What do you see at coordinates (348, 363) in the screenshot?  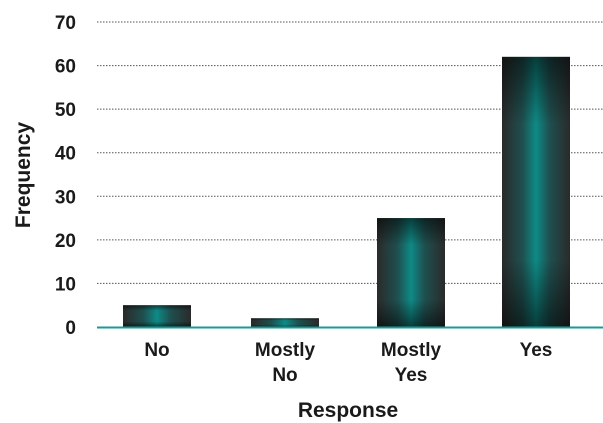 I see `x-tick-labels: No Mostly No Mostly Yes Yes` at bounding box center [348, 363].